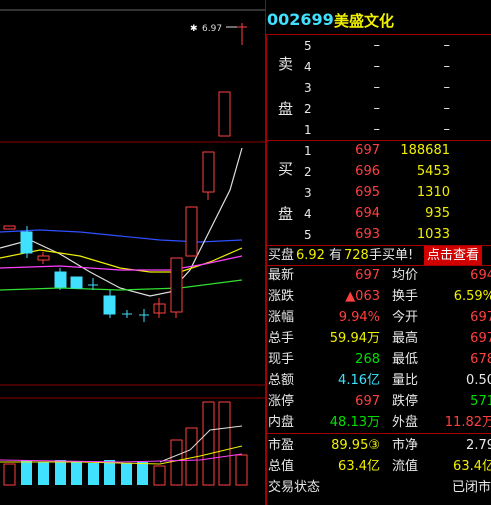 The height and width of the screenshot is (505, 491). I want to click on level-volume: 1033, so click(433, 234).